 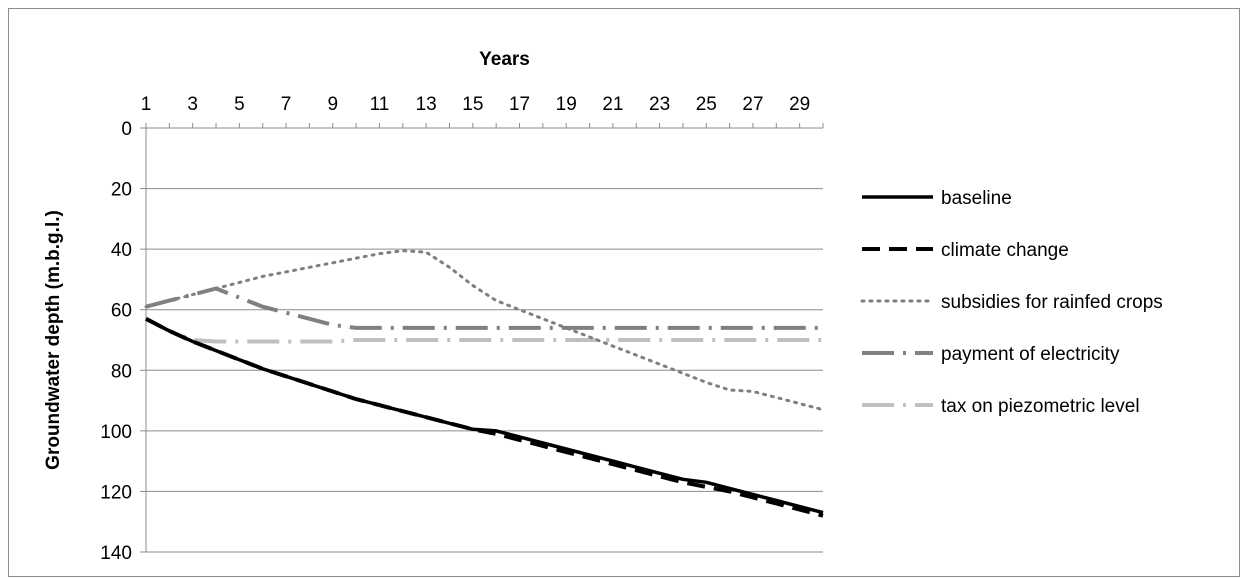 I want to click on x-tick-label: 27, so click(x=752, y=104).